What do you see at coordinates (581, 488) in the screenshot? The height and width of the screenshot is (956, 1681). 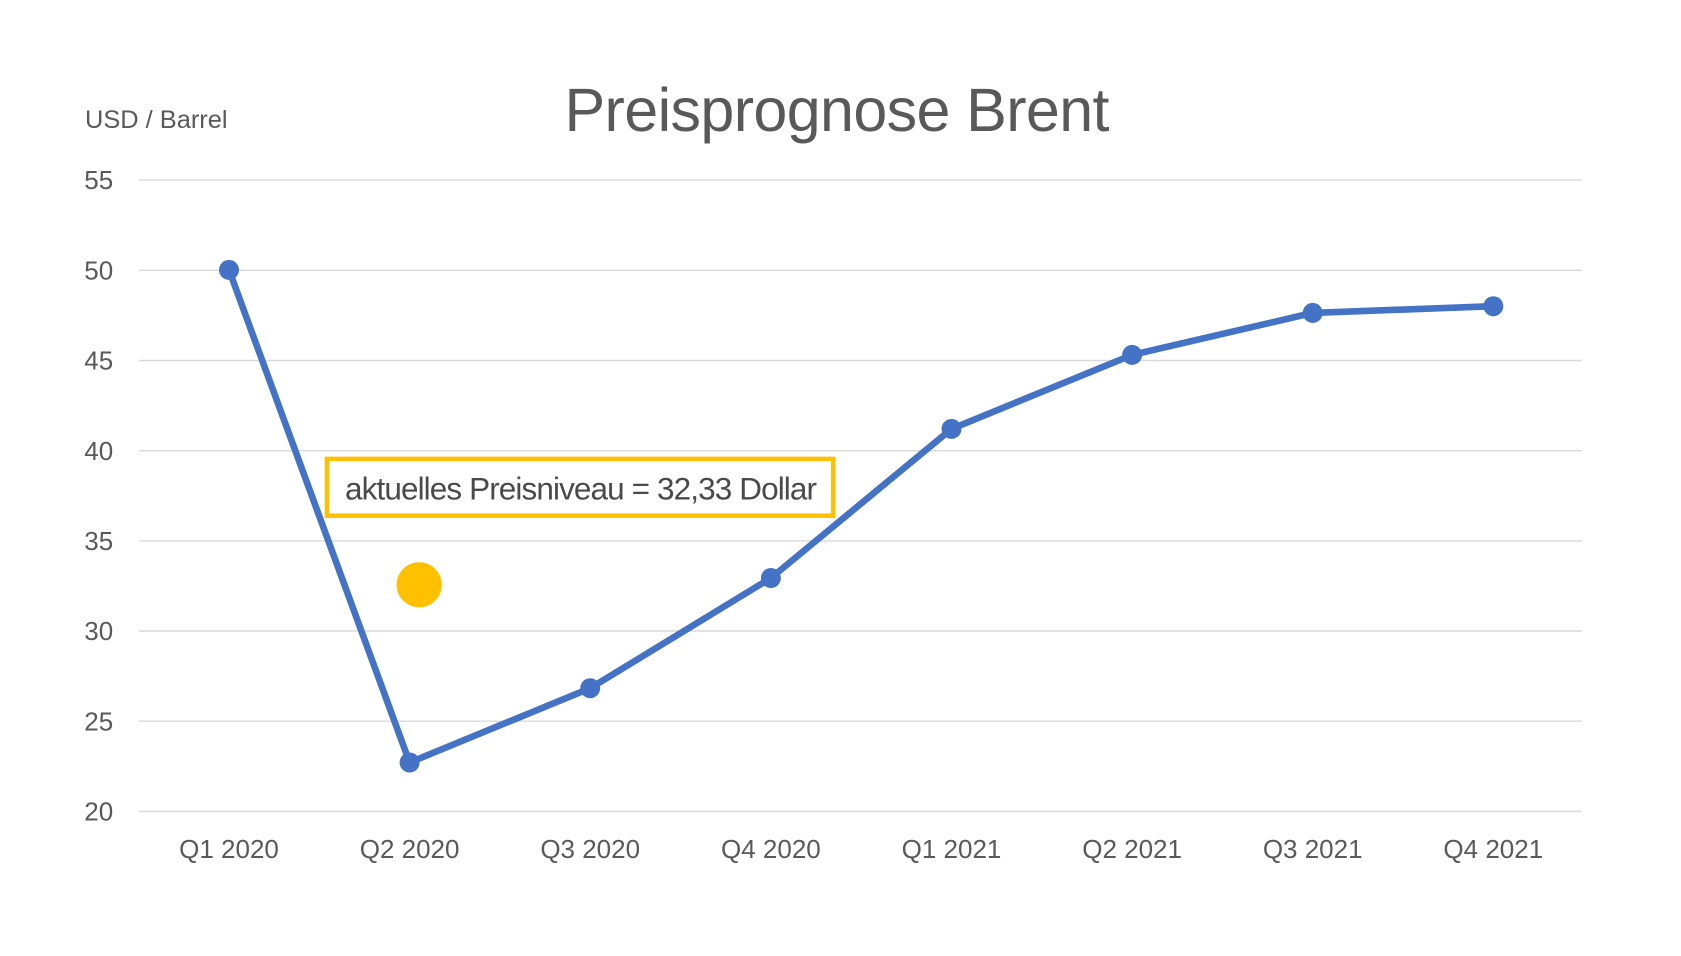 I see `svg-text:aktuelles Preisniveau = 32,33: aktuelles Preisniveau = 32,33 Dollar` at bounding box center [581, 488].